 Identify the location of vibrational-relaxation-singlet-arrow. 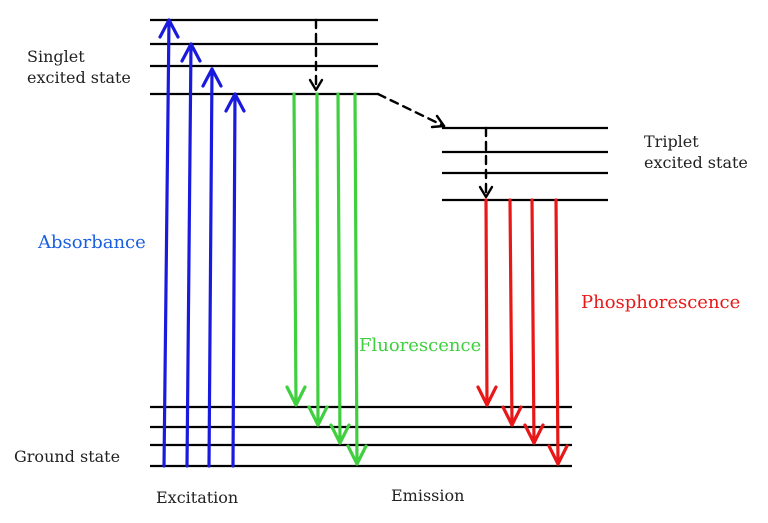
(316, 55).